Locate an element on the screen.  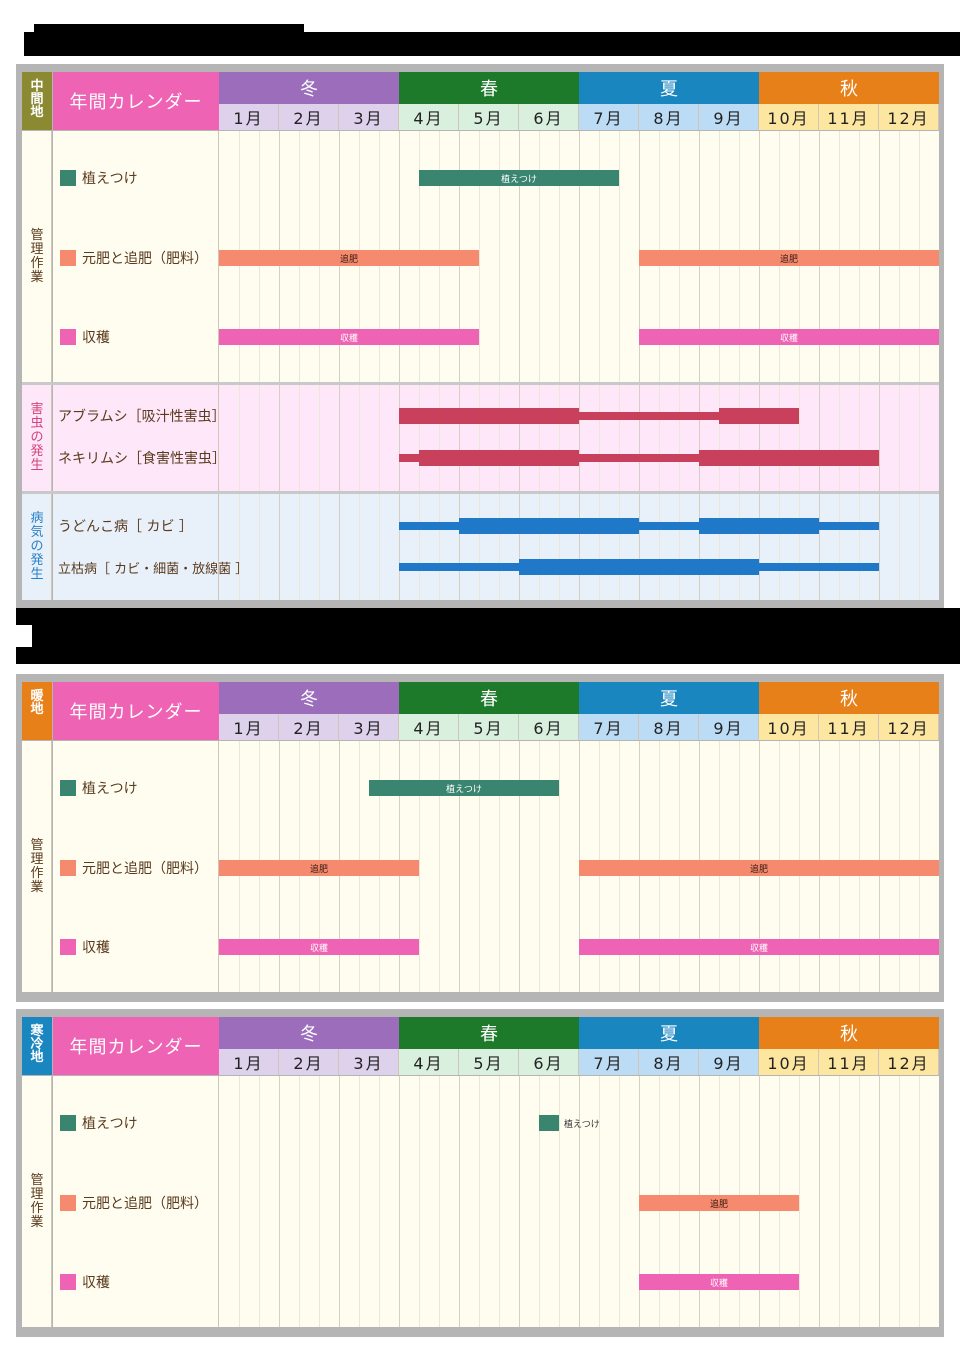
section-divider is located at coordinates (480, 383).